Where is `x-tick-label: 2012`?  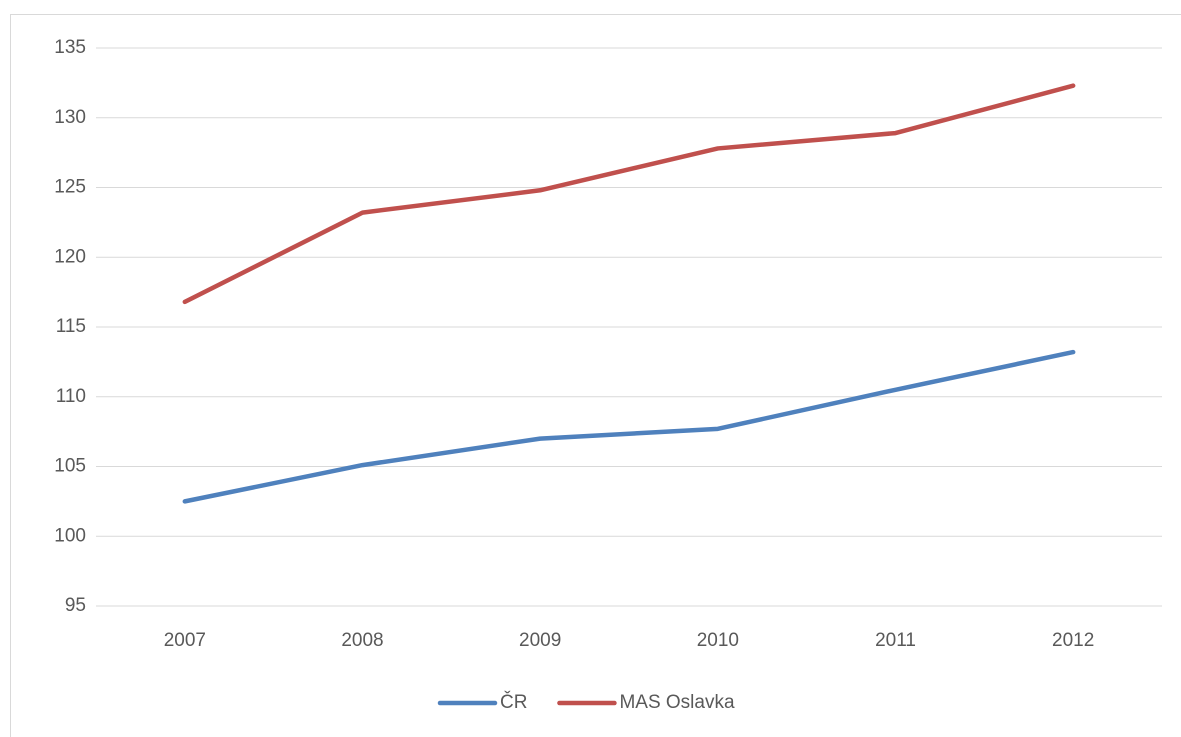 x-tick-label: 2012 is located at coordinates (1073, 640).